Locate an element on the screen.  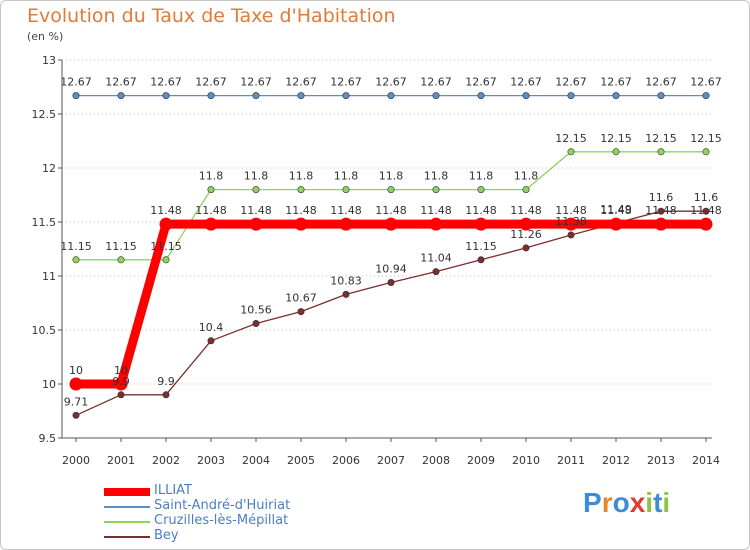
data-label: 10.83 is located at coordinates (346, 280).